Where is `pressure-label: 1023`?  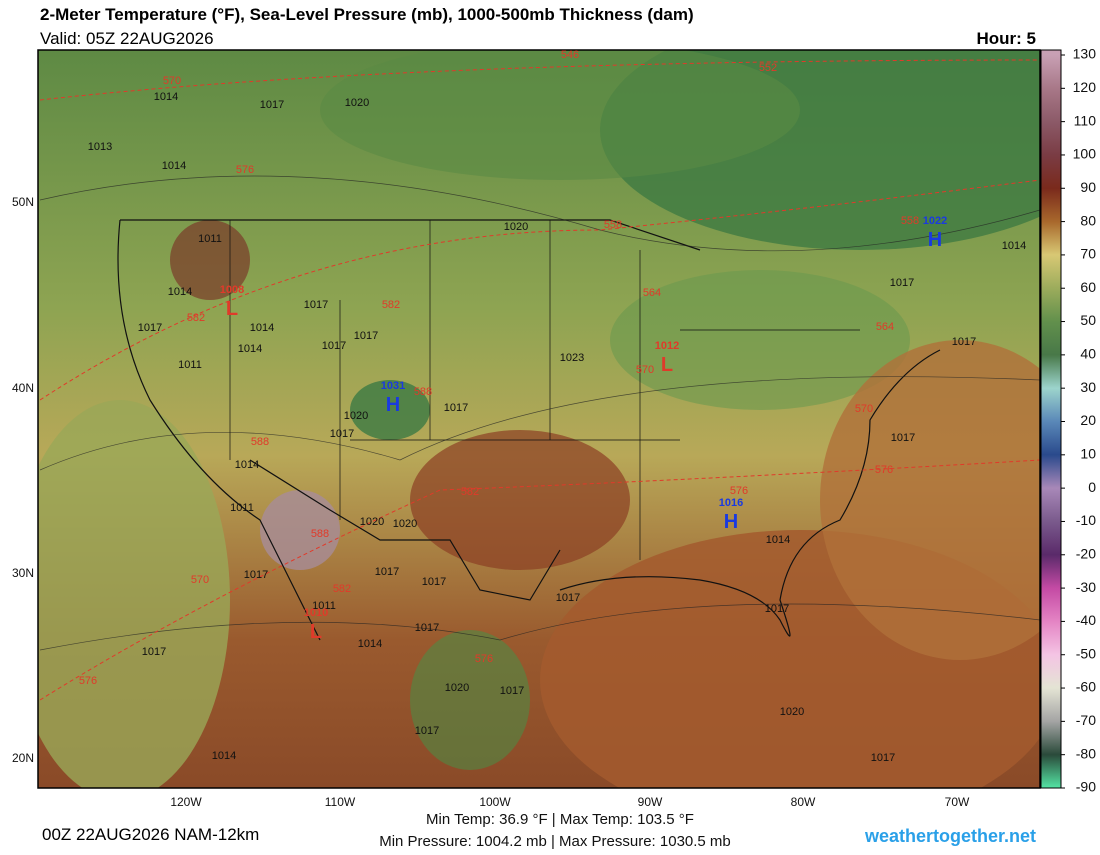 pressure-label: 1023 is located at coordinates (572, 358).